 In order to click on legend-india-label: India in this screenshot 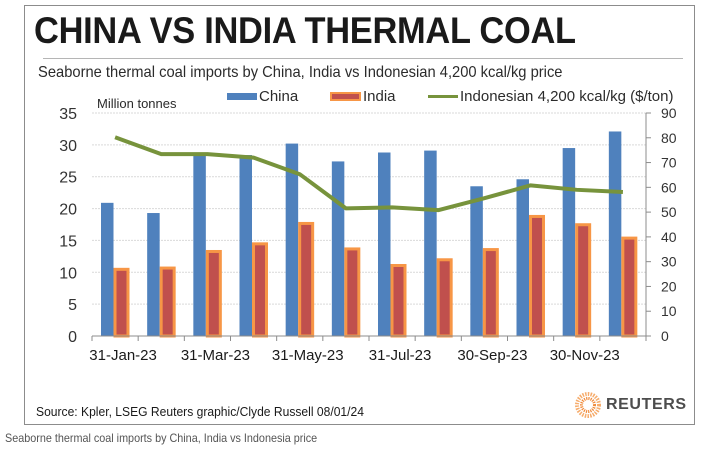, I will do `click(379, 96)`.